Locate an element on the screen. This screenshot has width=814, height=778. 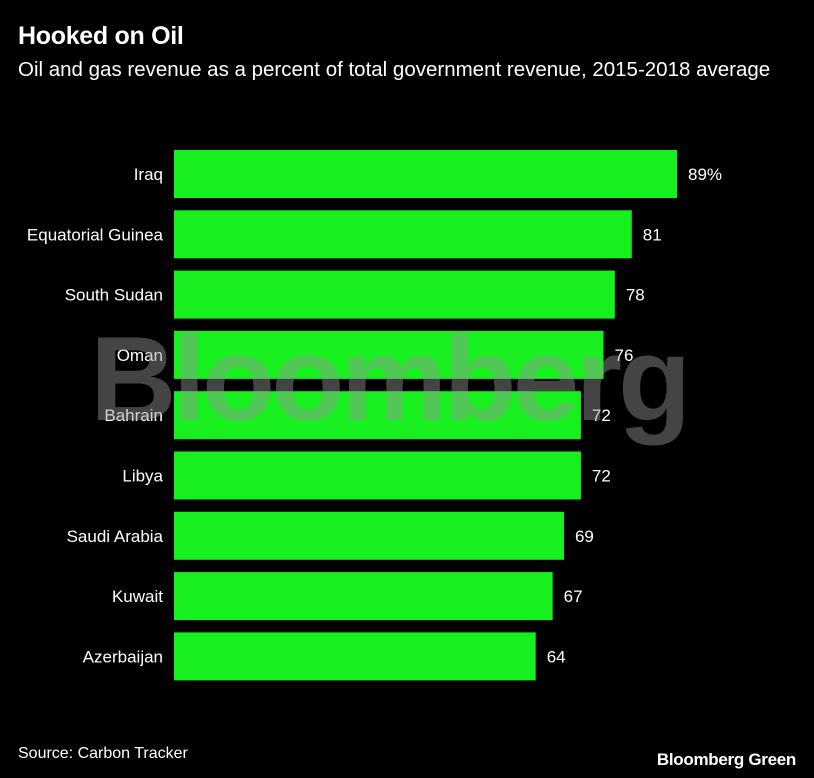
chart-title: Hooked on Oil is located at coordinates (101, 36).